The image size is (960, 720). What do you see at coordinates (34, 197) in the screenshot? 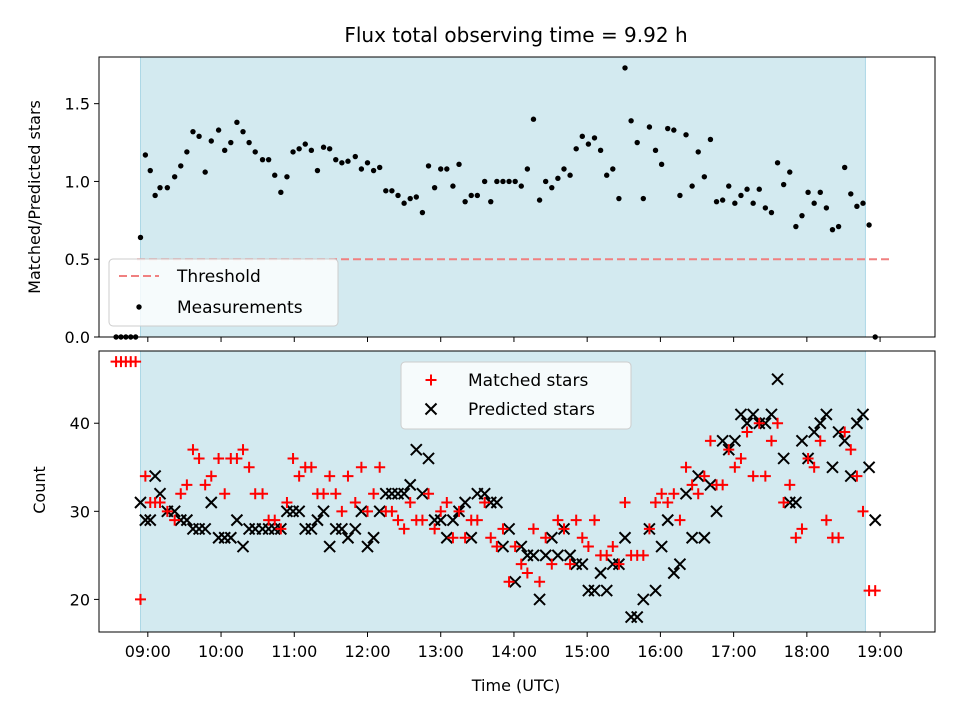
I see `top-y-axis-label: Matched/Predicted stars` at bounding box center [34, 197].